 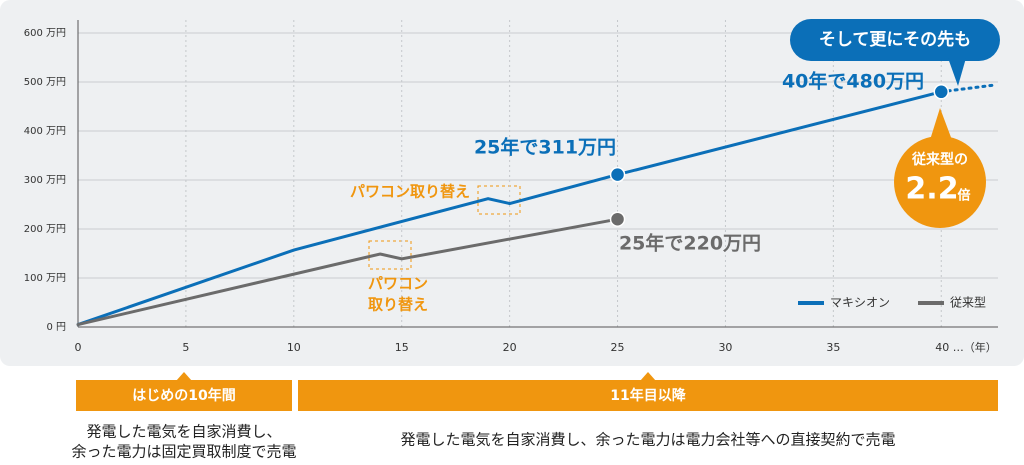 I want to click on annotation: 25年で311万円, so click(x=545, y=147).